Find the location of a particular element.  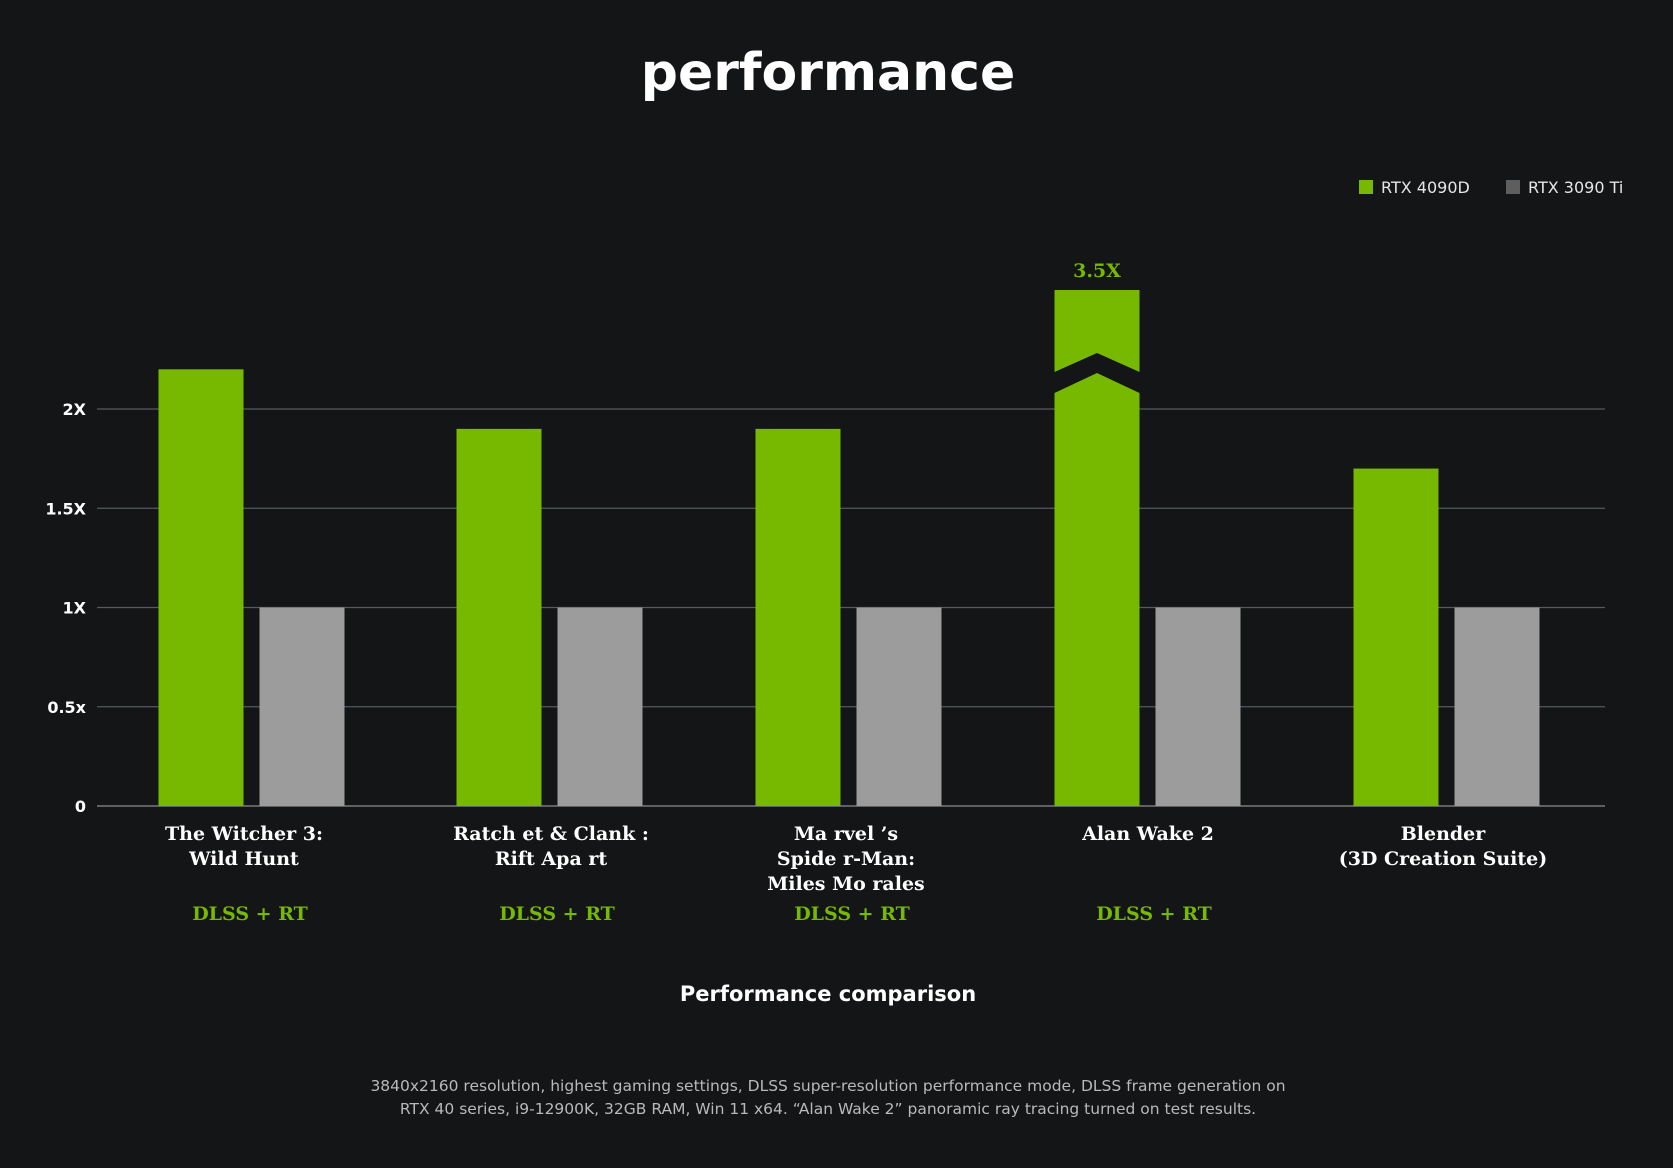

y-axis-ticks: 0 0.5x 1X 1.5X 2X is located at coordinates (65, 608).